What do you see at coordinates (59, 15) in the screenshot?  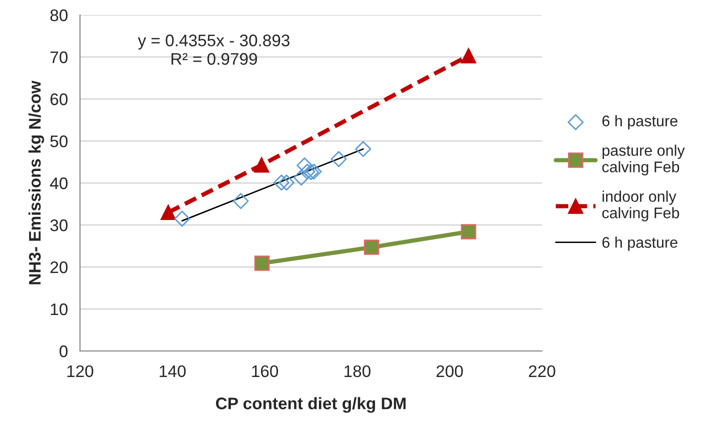 I see `y-tick-label: 80` at bounding box center [59, 15].